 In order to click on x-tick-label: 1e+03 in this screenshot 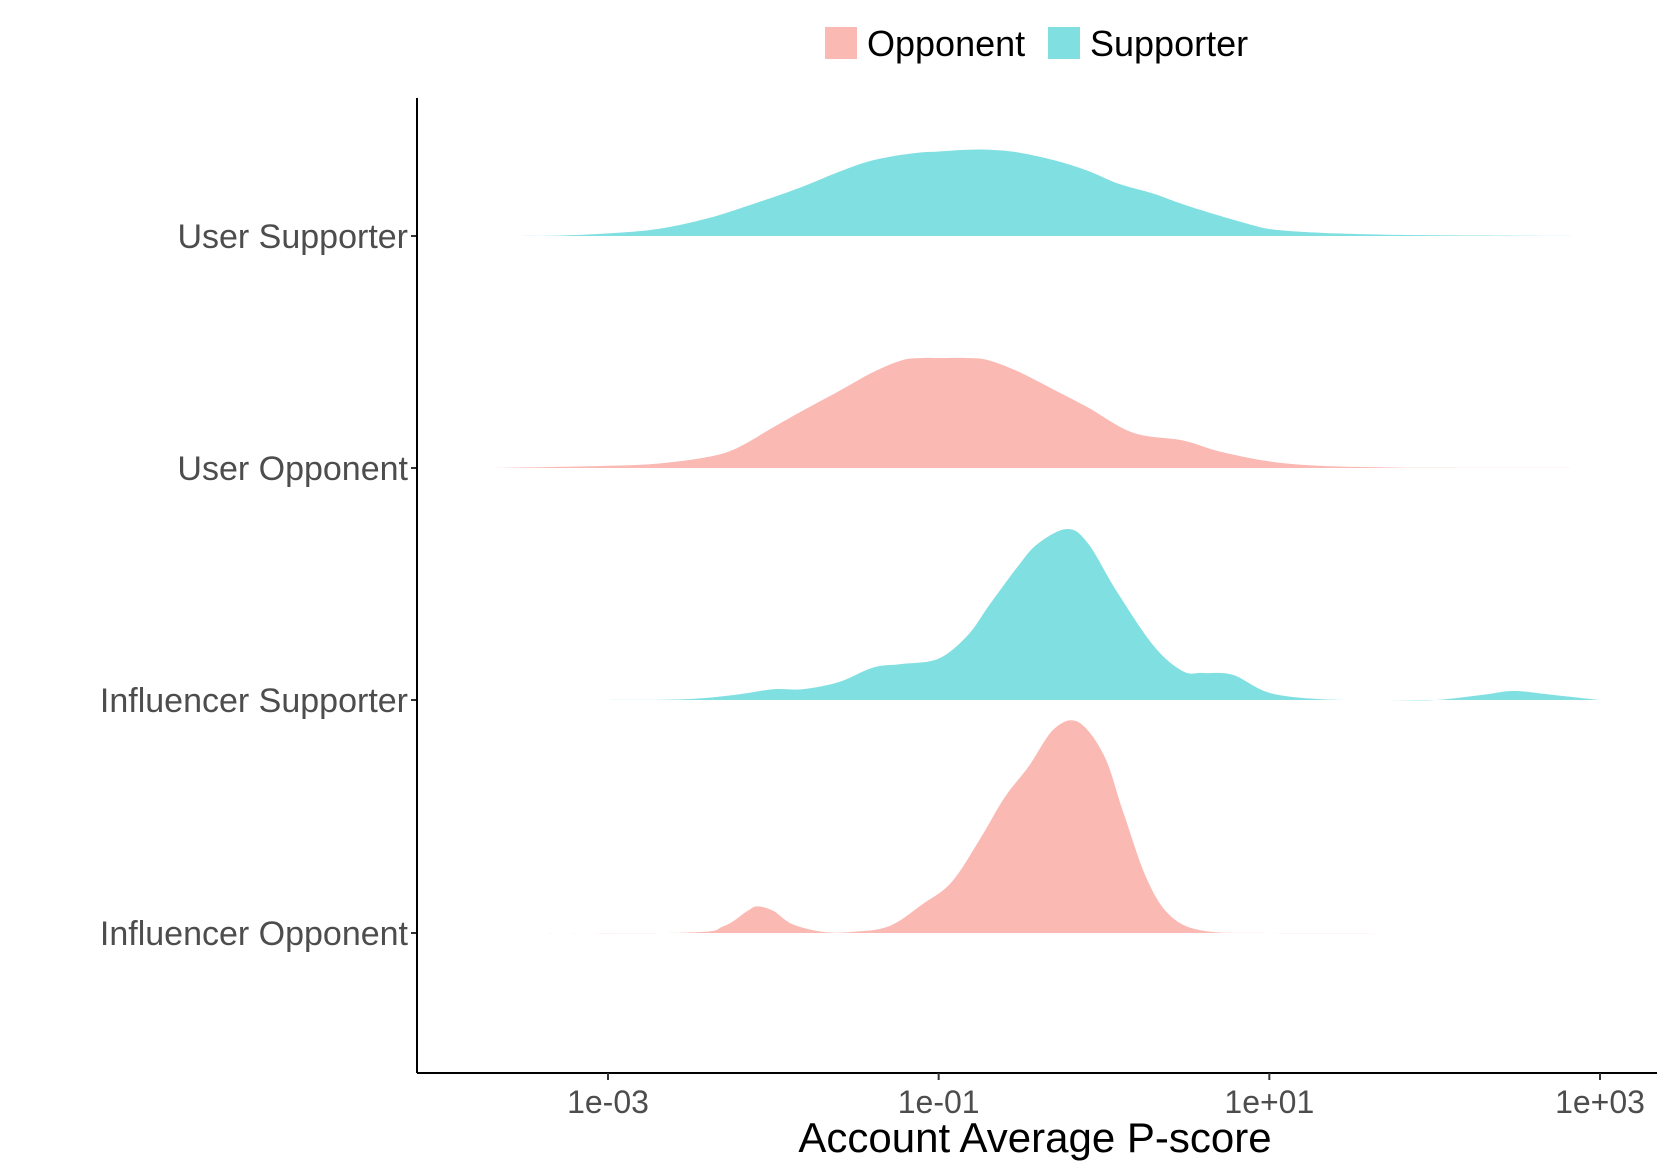, I will do `click(1600, 1102)`.